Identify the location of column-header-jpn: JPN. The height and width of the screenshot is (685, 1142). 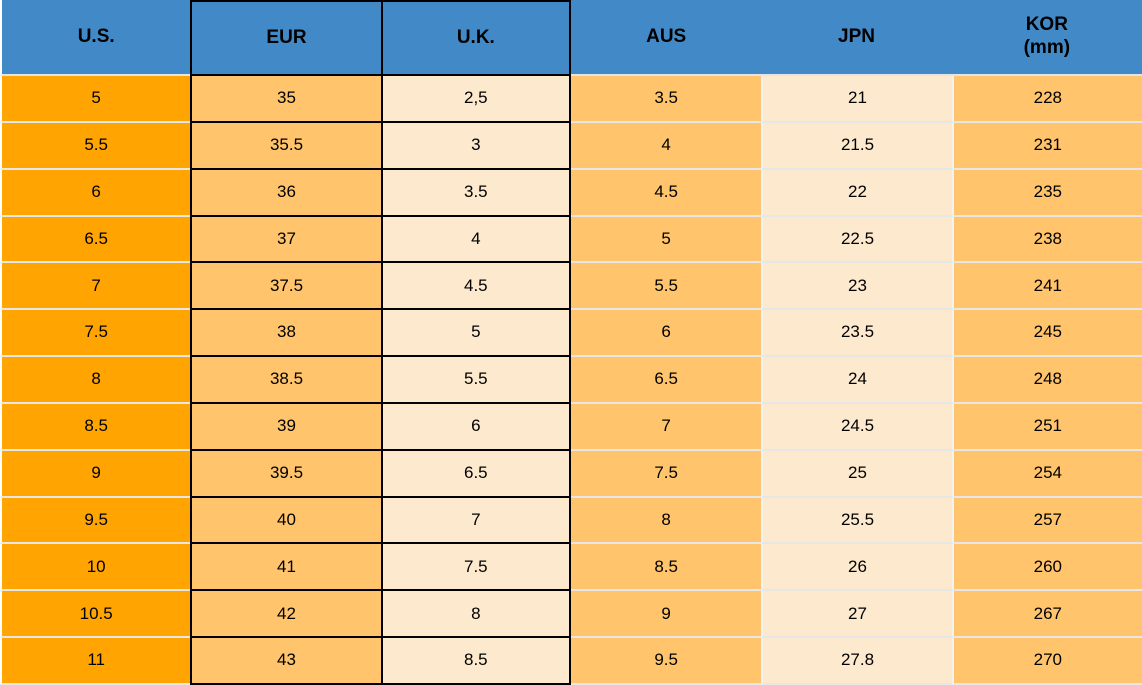
(856, 38).